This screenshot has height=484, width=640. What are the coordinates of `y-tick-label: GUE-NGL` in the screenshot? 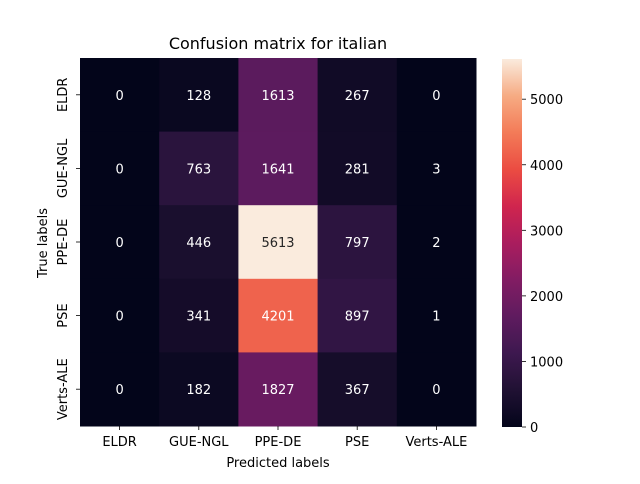 It's located at (63, 168).